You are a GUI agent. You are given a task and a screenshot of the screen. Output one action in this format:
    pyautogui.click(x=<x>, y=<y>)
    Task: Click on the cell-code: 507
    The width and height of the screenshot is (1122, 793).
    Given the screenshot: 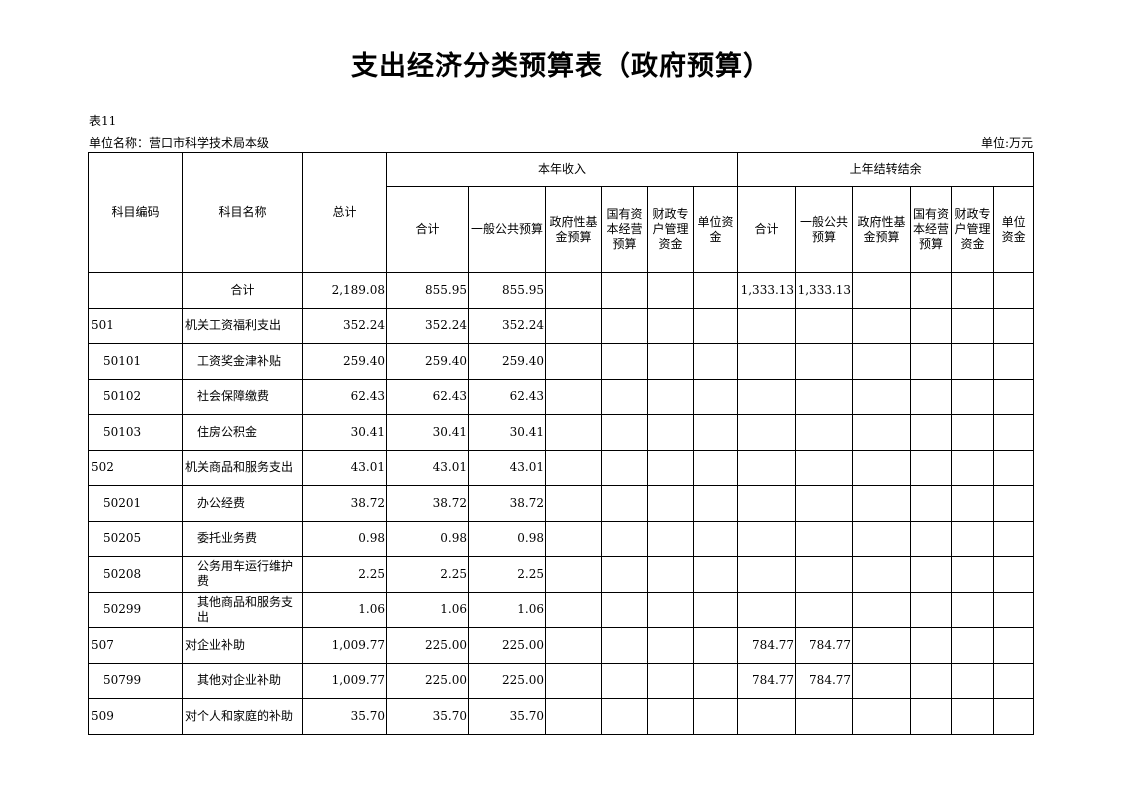 What is the action you would take?
    pyautogui.click(x=135, y=645)
    